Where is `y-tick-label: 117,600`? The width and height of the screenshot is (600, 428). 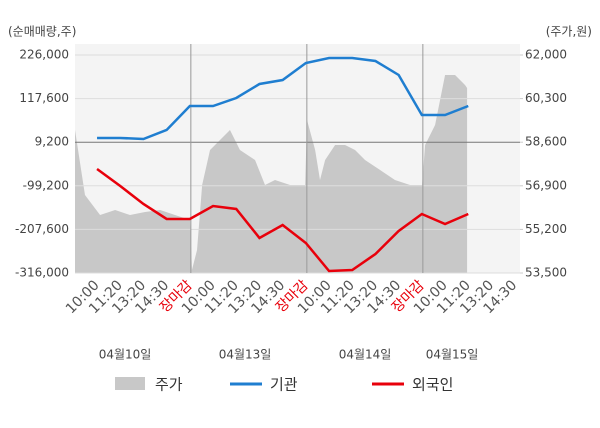 y-tick-label: 117,600 is located at coordinates (44, 98).